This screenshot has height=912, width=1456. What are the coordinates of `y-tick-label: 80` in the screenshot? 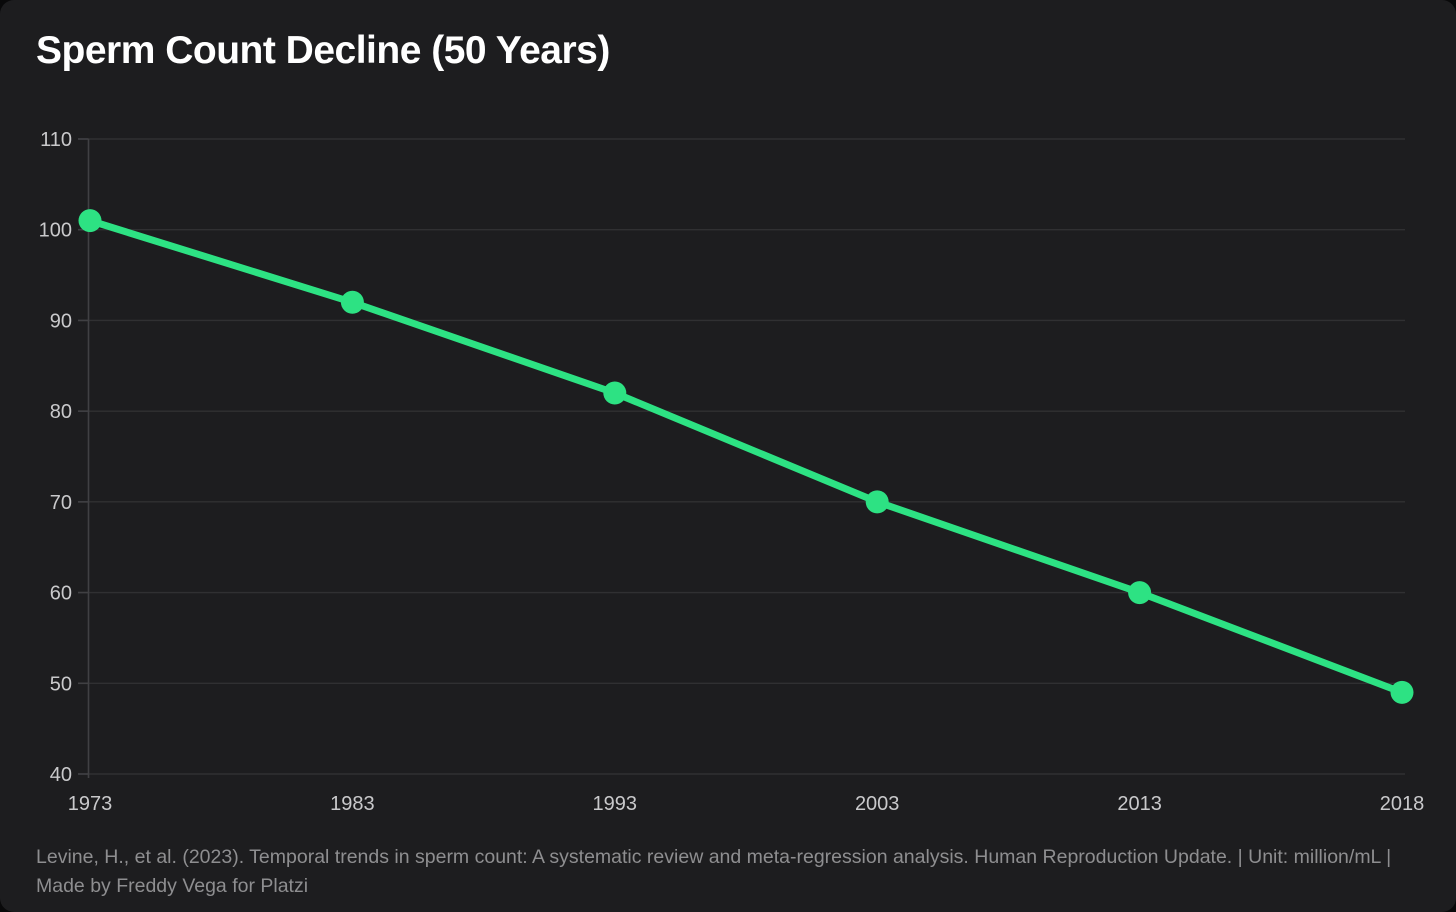 It's located at (61, 412).